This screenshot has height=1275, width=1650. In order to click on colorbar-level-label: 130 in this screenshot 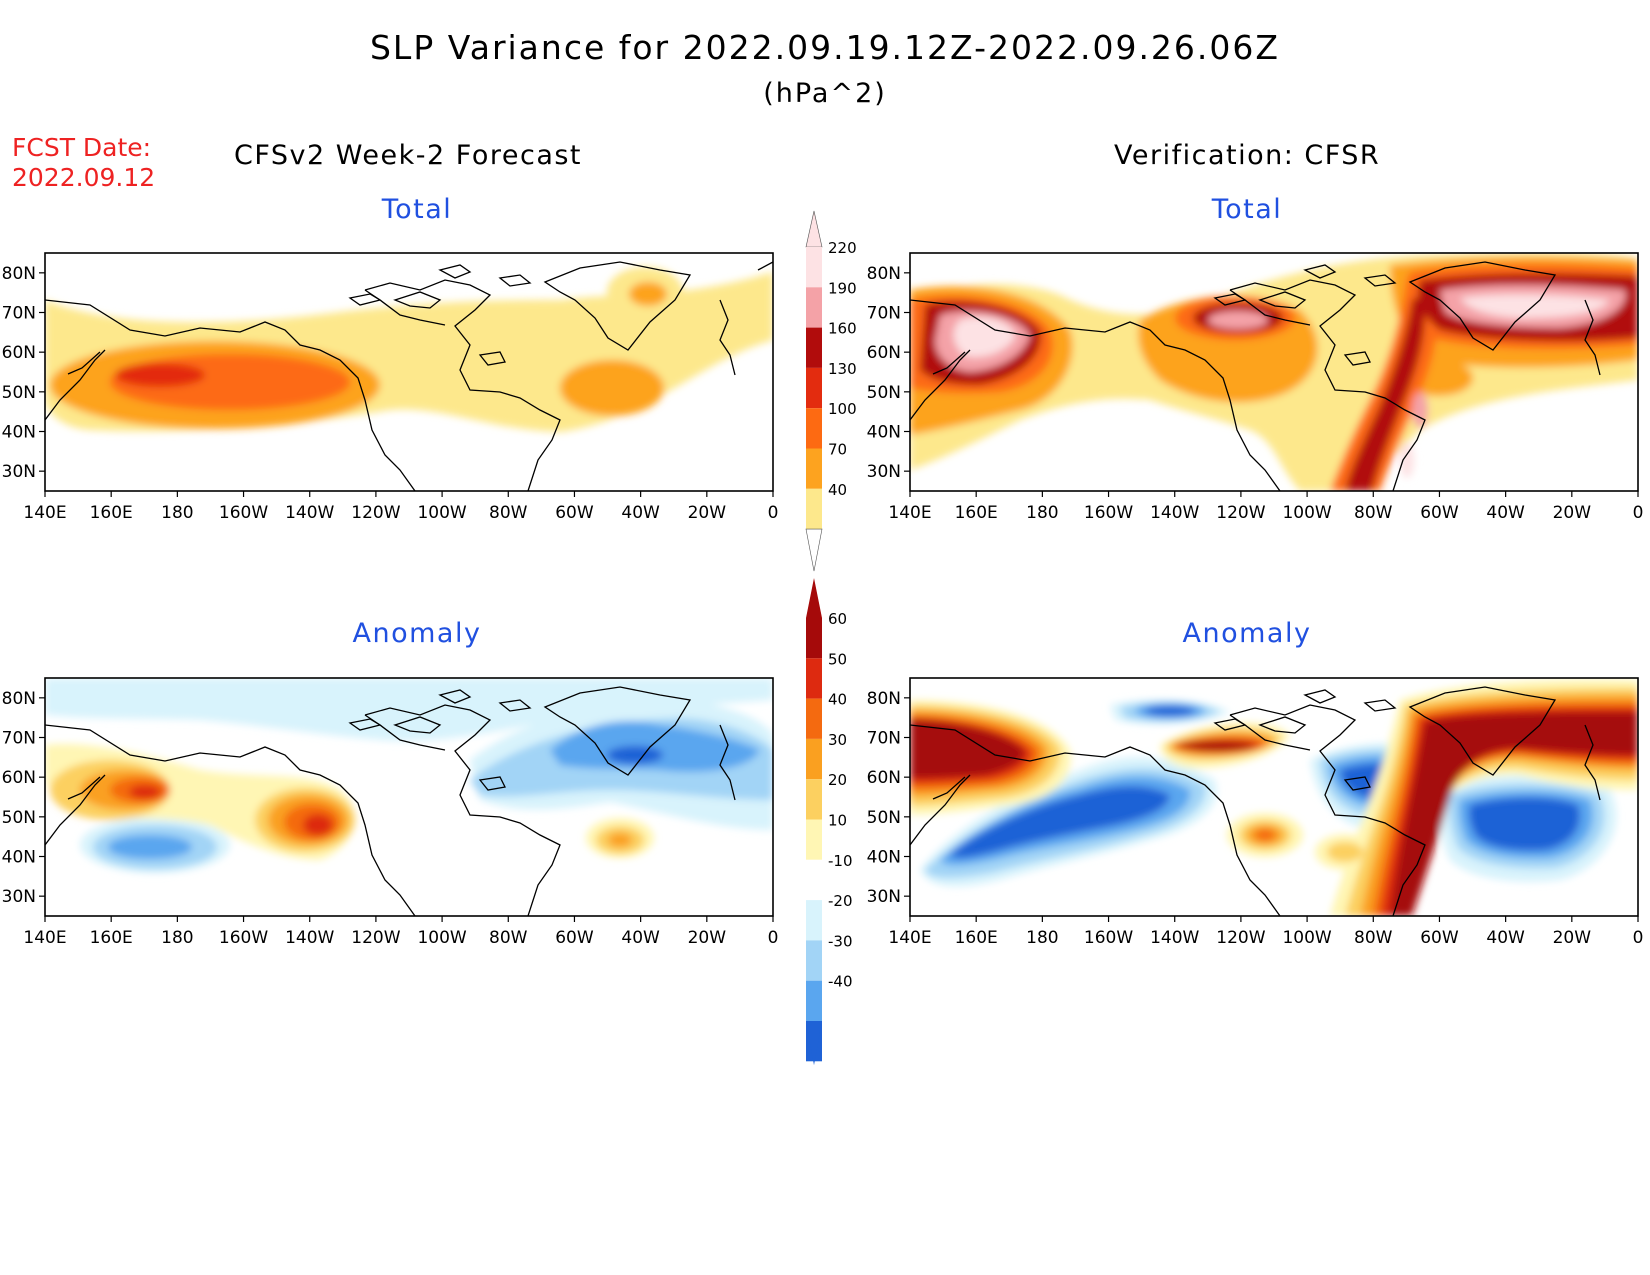, I will do `click(842, 369)`.